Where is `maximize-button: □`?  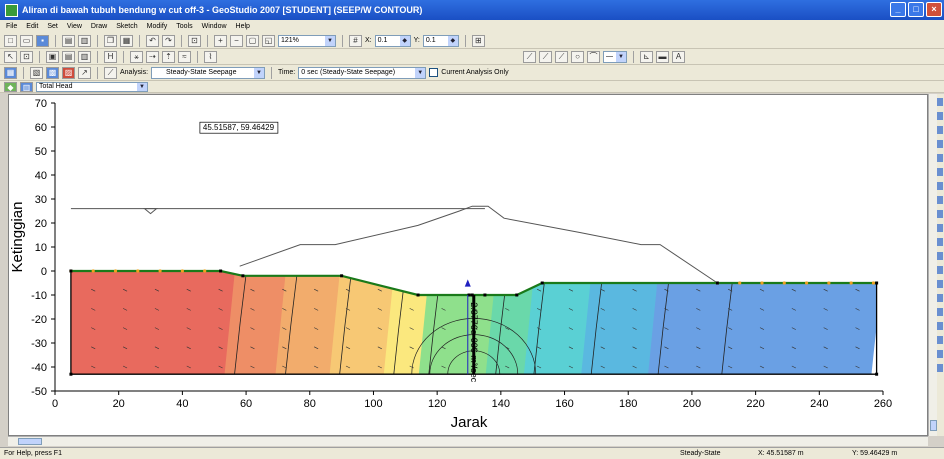 maximize-button: □ is located at coordinates (916, 9).